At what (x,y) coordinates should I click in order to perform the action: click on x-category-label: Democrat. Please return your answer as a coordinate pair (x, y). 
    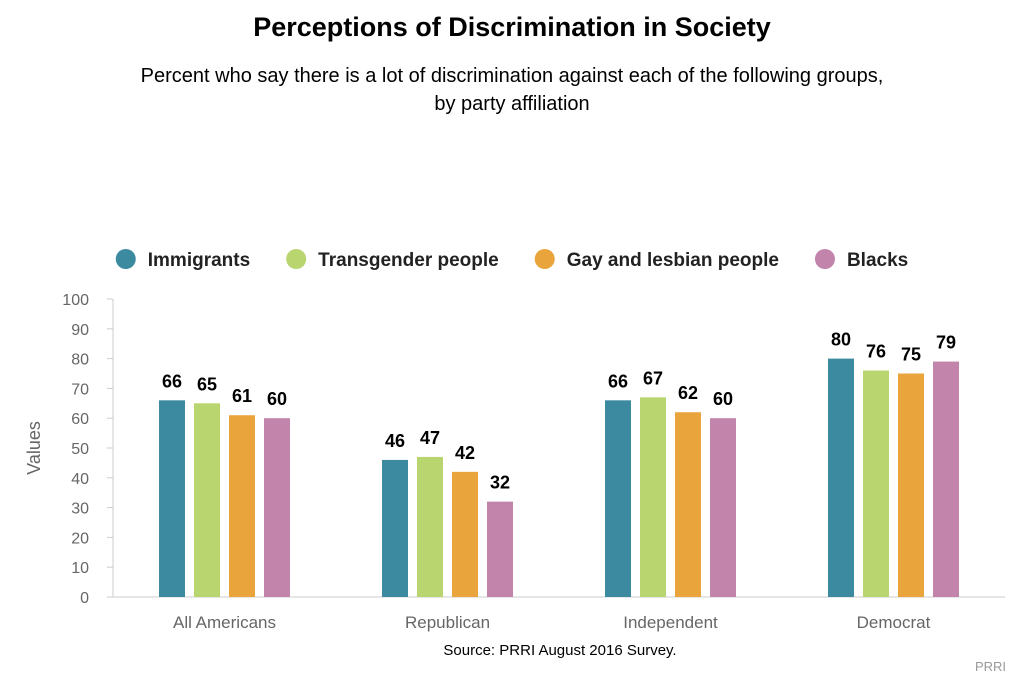
    Looking at the image, I should click on (894, 622).